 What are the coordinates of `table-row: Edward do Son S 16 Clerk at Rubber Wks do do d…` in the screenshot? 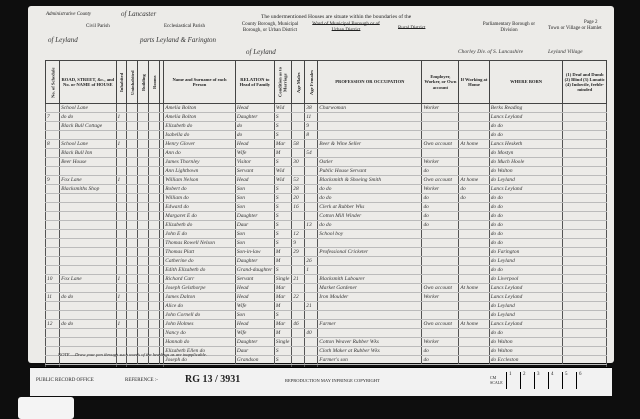 It's located at (325, 207).